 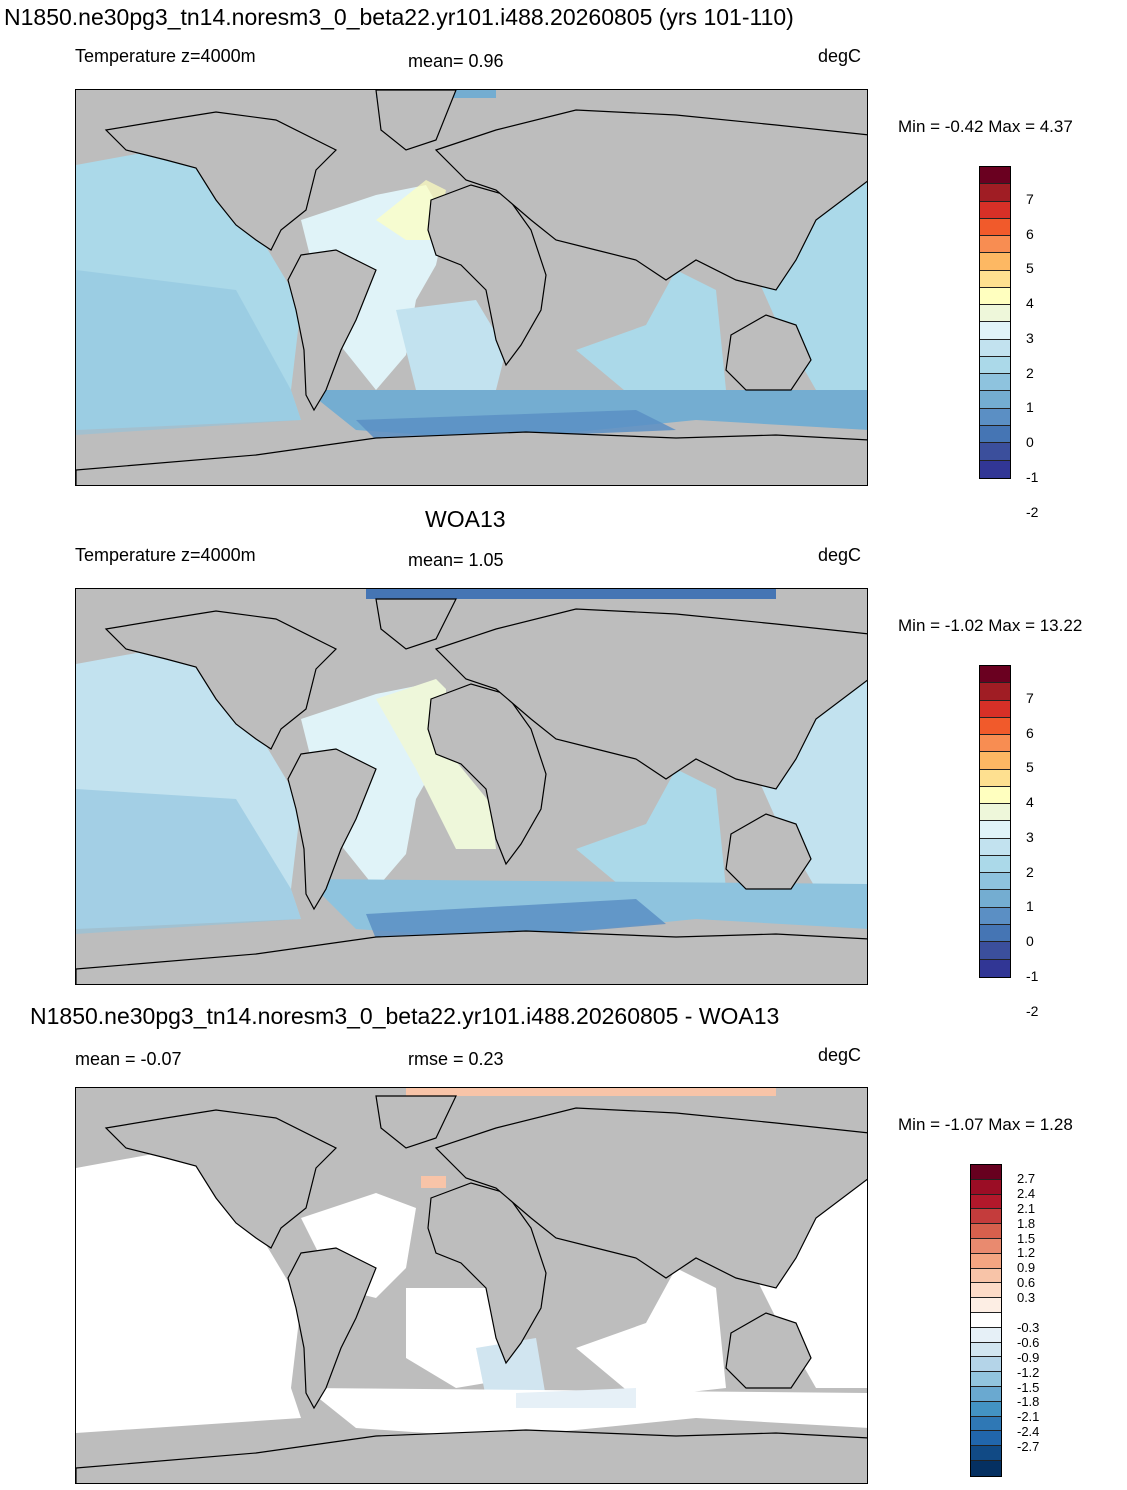 What do you see at coordinates (1028, 1432) in the screenshot?
I see `colorbar-tick-label: -2.4` at bounding box center [1028, 1432].